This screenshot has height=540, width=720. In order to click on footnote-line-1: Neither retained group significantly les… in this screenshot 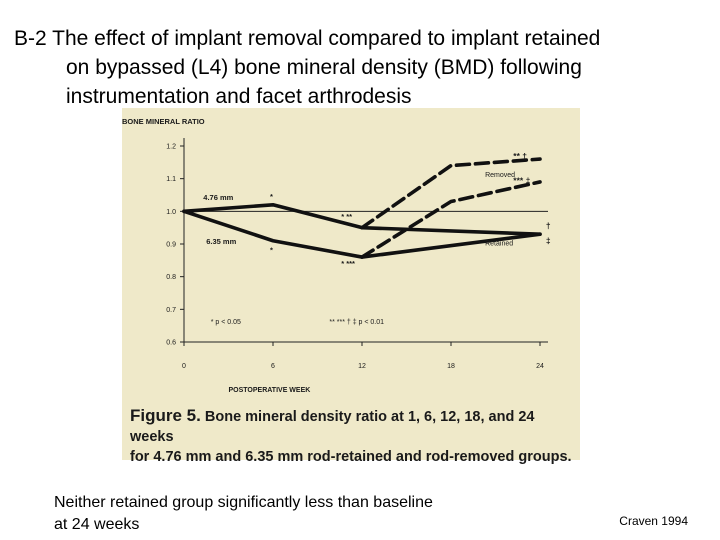, I will do `click(243, 502)`.